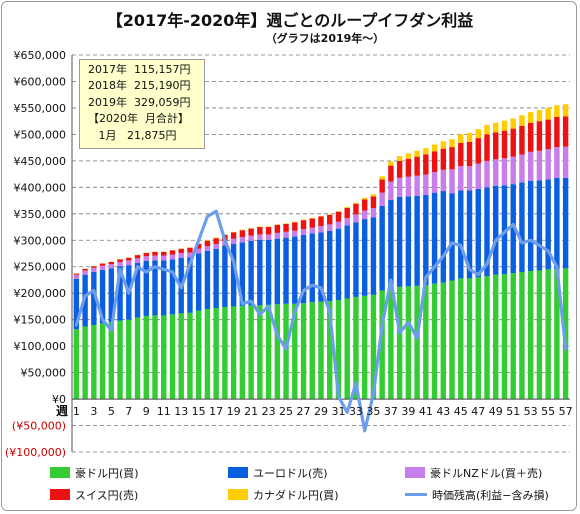 This screenshot has width=580, height=514. What do you see at coordinates (40, 55) in the screenshot?
I see `y-tick-label: ¥650,000` at bounding box center [40, 55].